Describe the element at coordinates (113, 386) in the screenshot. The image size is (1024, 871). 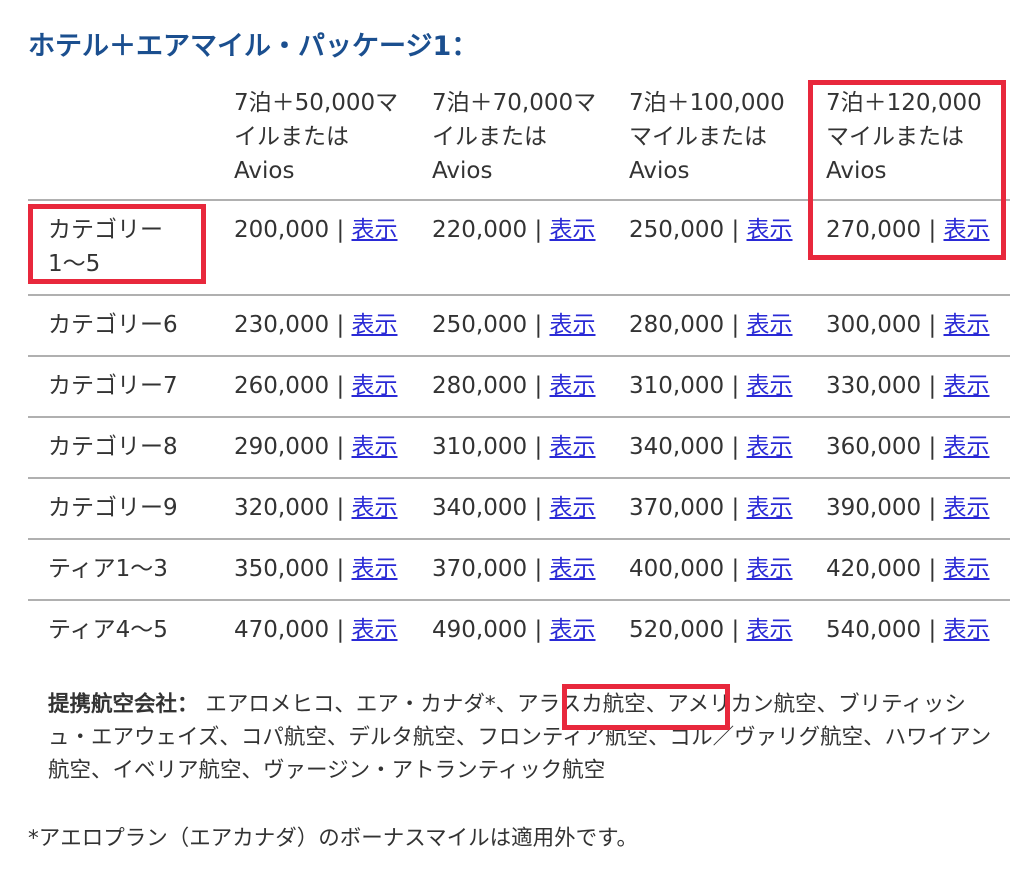
I see `row-label: カテゴリー7` at that location.